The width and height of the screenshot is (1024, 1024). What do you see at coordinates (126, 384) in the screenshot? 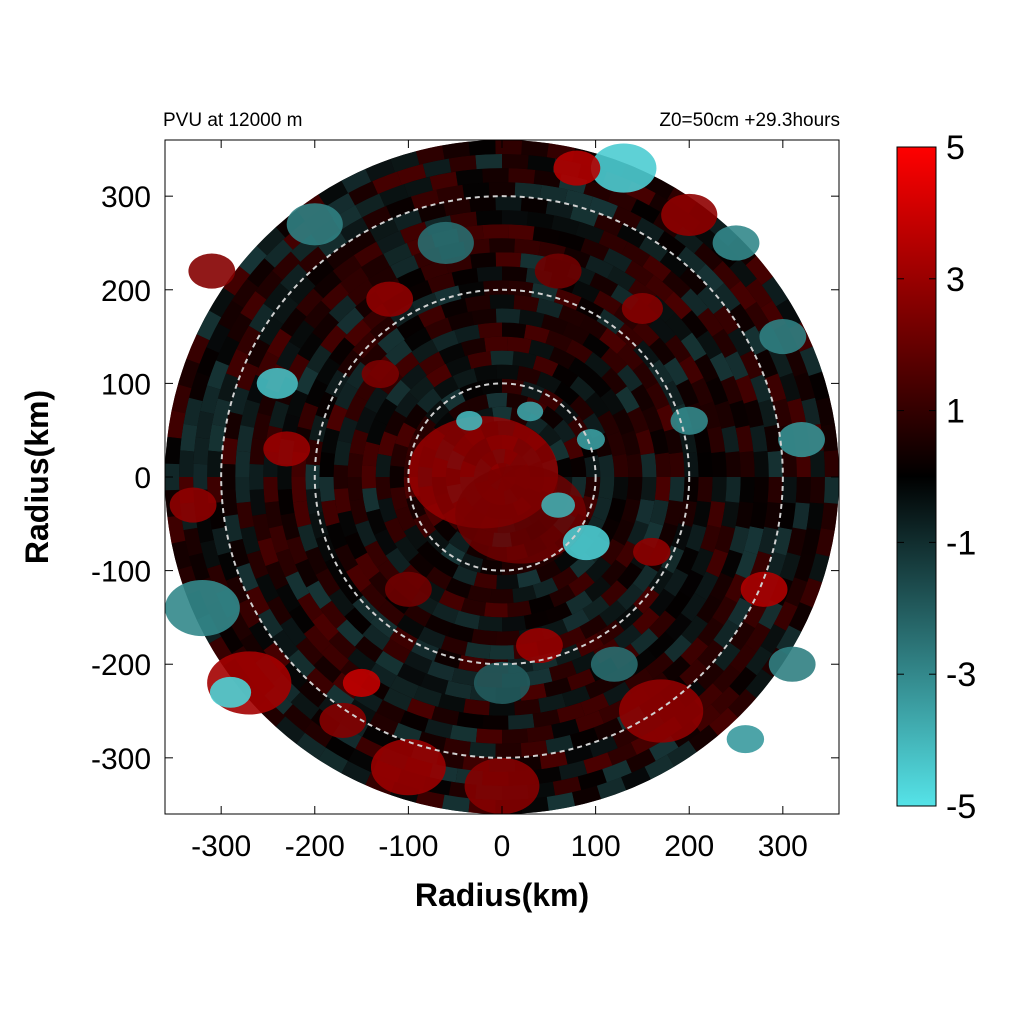
I see `y-tick-label: 100` at bounding box center [126, 384].